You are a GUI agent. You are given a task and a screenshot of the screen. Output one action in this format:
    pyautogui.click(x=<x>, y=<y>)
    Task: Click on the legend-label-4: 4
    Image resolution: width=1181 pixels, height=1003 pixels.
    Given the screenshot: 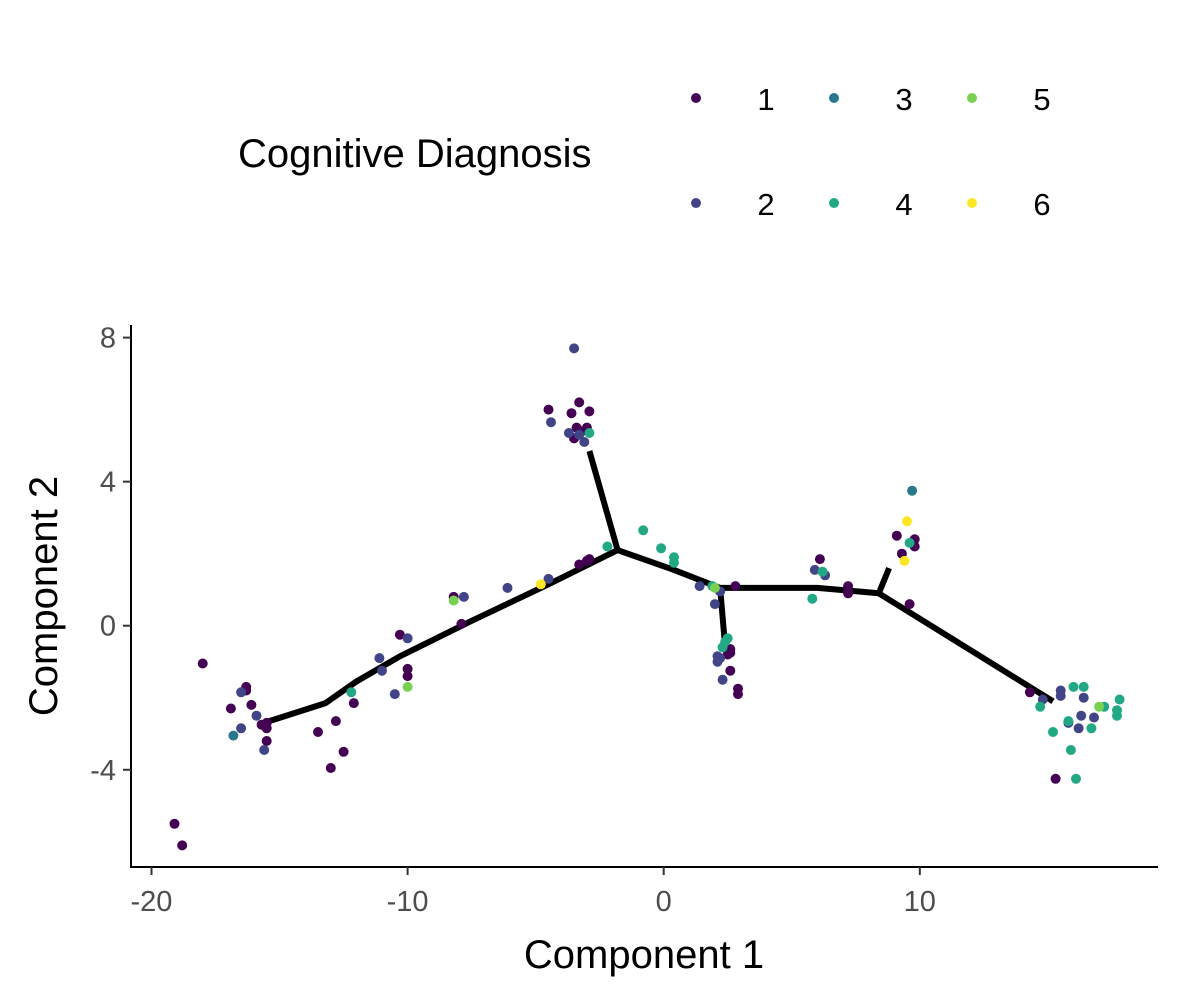 What is the action you would take?
    pyautogui.click(x=903, y=204)
    